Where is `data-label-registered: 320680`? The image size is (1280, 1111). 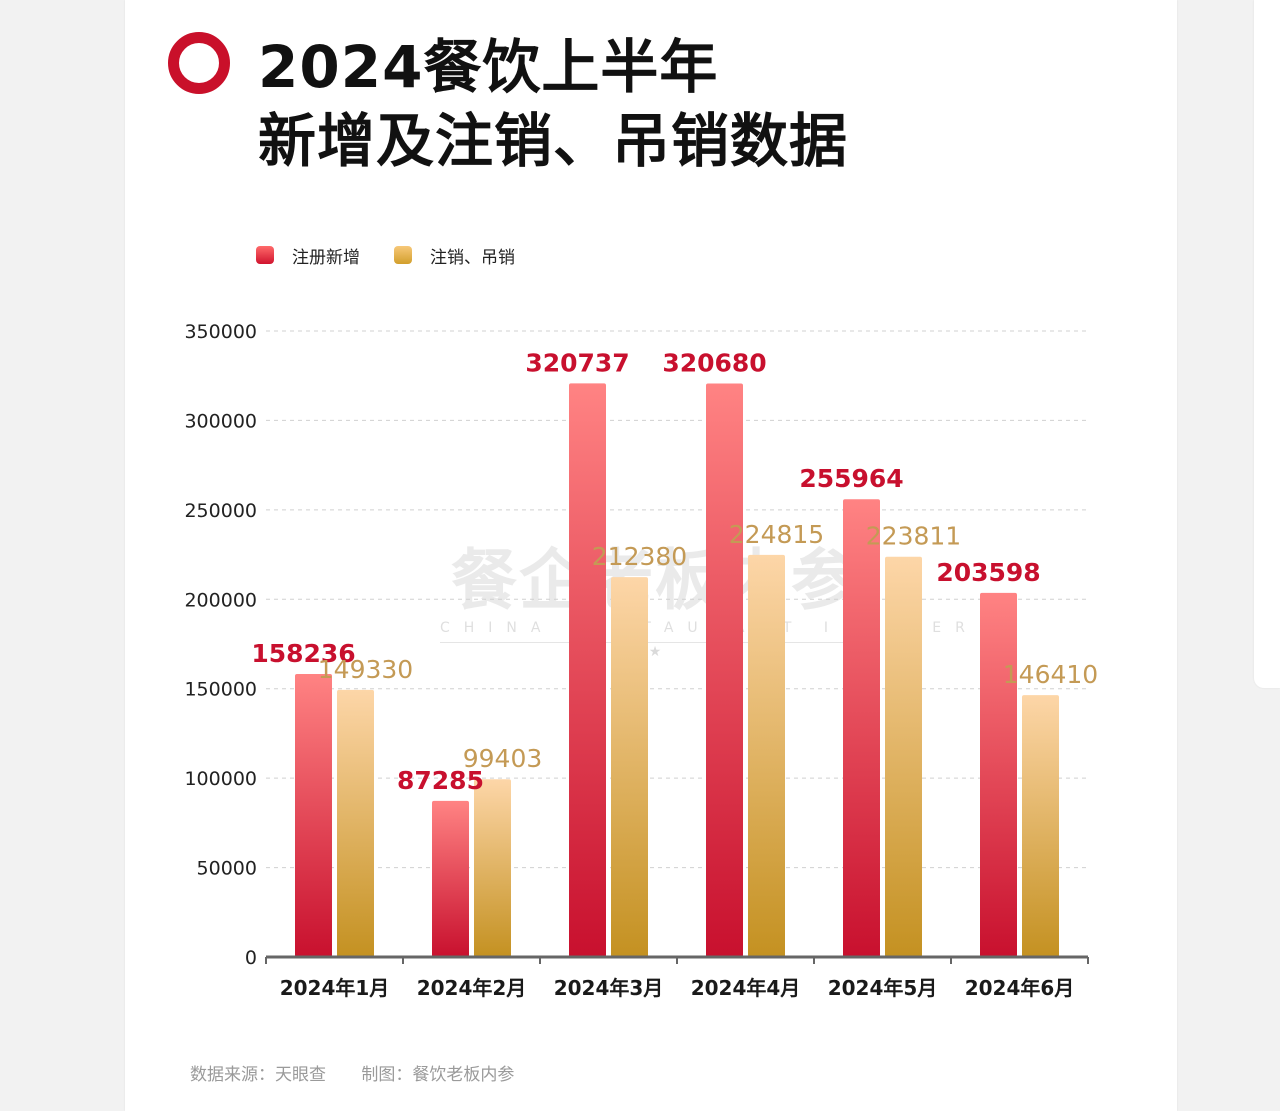
data-label-registered: 320680 is located at coordinates (714, 362).